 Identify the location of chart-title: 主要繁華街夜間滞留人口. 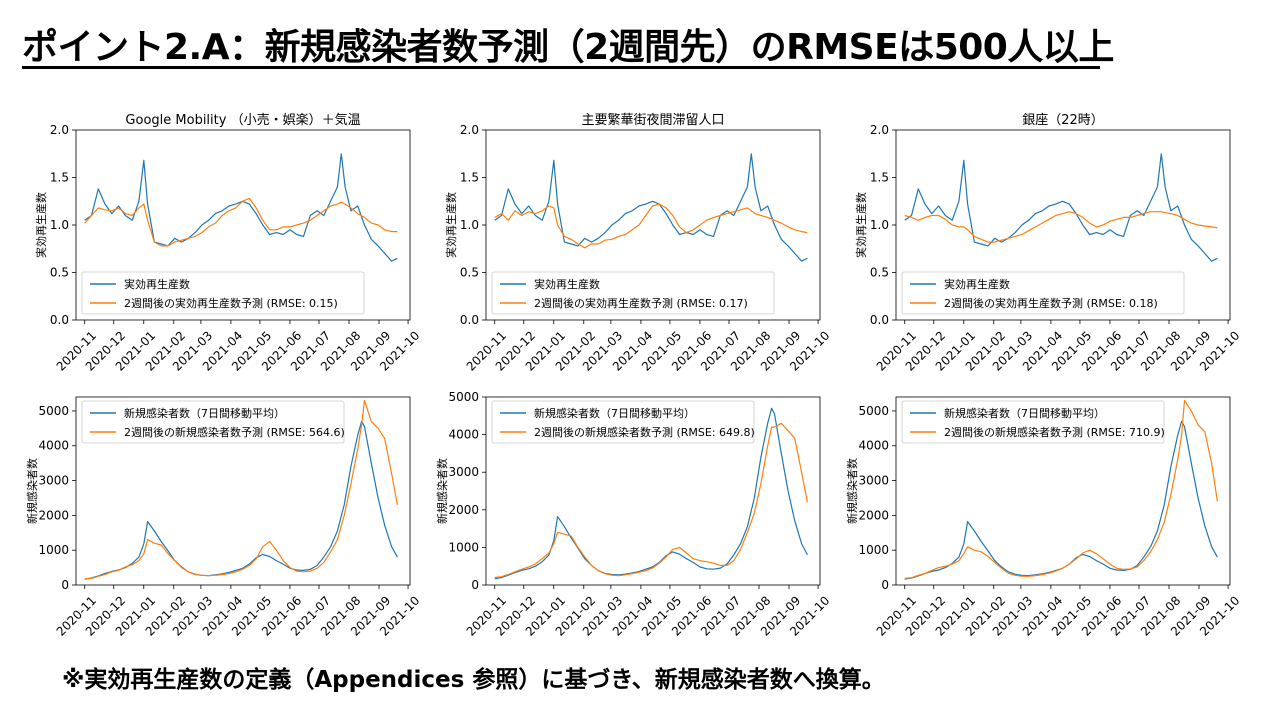
(652, 120).